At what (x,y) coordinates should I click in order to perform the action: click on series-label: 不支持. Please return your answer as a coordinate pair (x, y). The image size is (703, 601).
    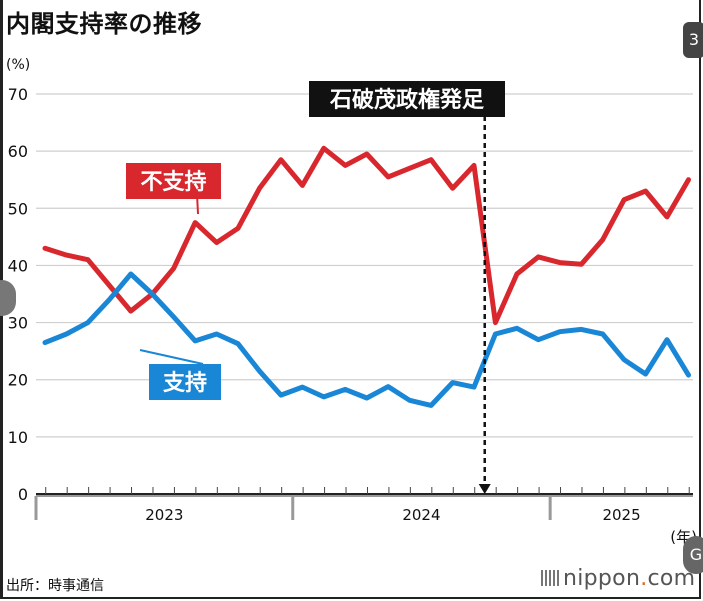
    Looking at the image, I should click on (173, 182).